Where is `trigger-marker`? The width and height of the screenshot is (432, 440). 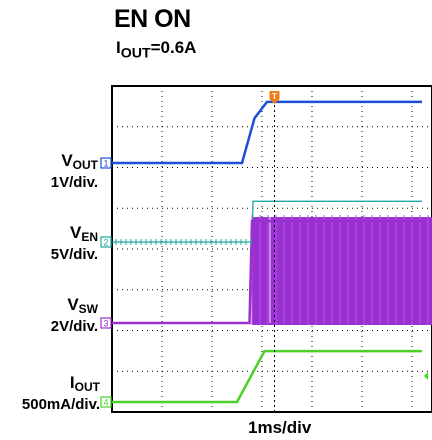
trigger-marker is located at coordinates (274, 97).